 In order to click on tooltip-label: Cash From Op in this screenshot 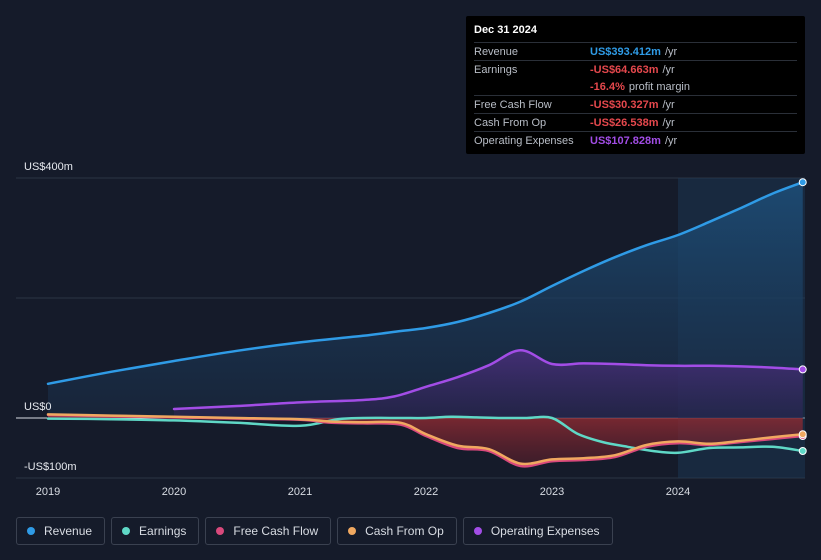, I will do `click(510, 122)`.